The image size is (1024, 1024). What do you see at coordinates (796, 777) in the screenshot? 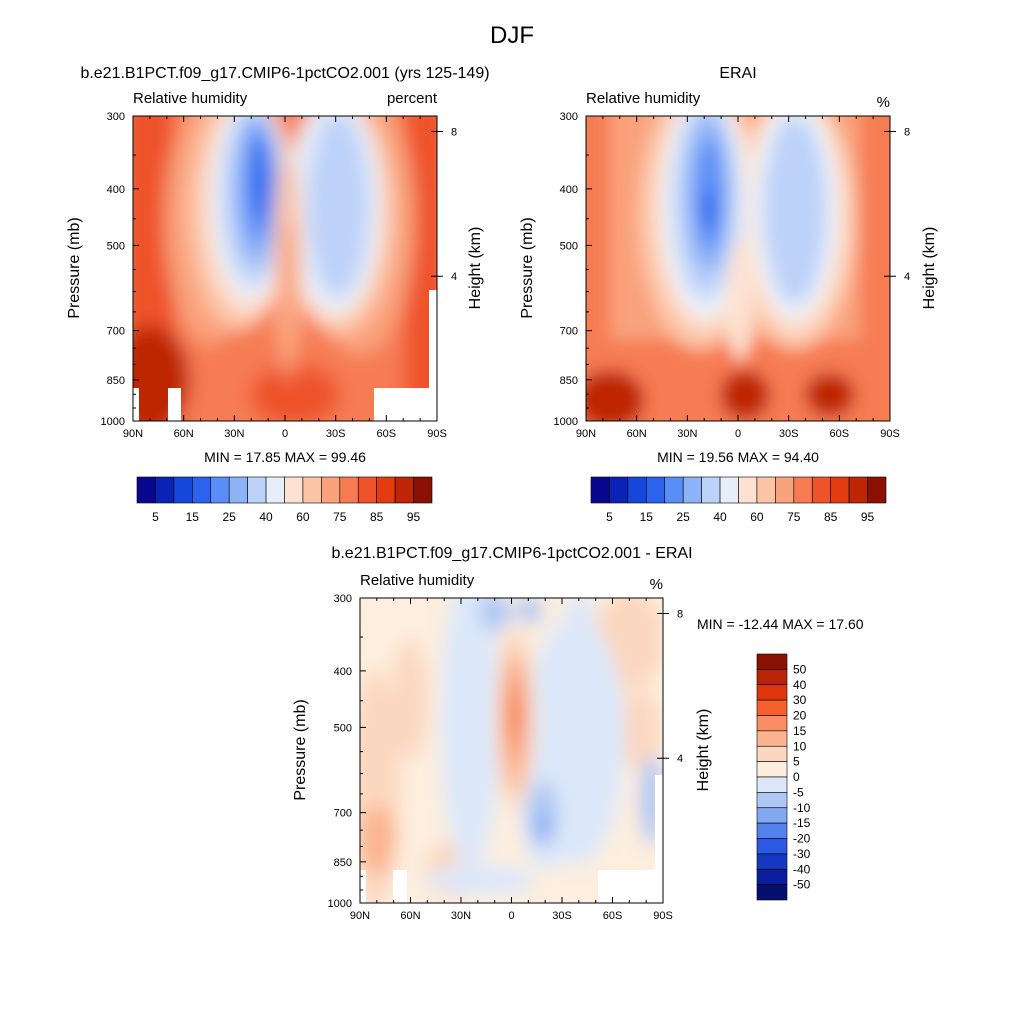
I see `colorbar-label: 0` at bounding box center [796, 777].